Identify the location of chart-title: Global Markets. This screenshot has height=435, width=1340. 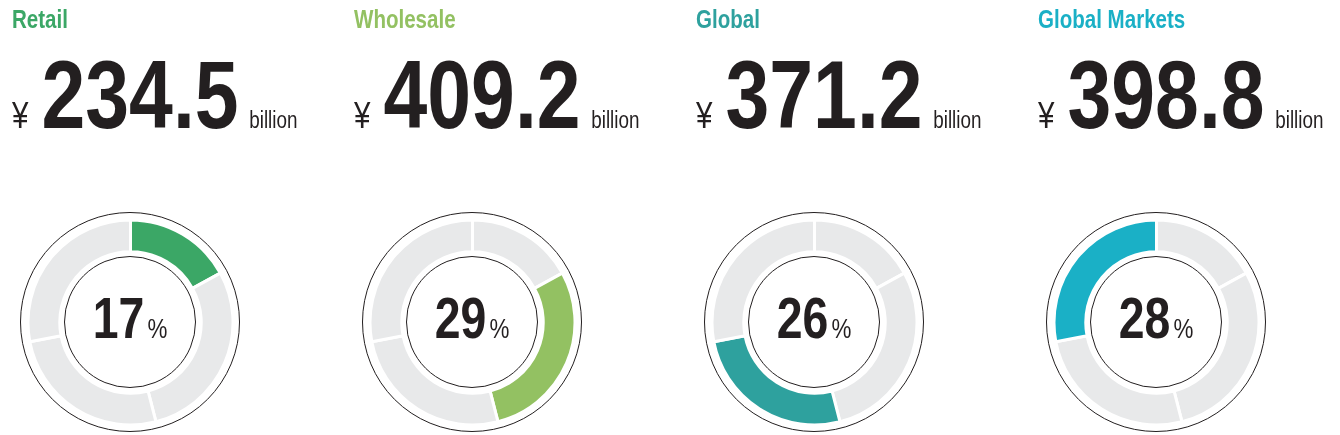
(1112, 19).